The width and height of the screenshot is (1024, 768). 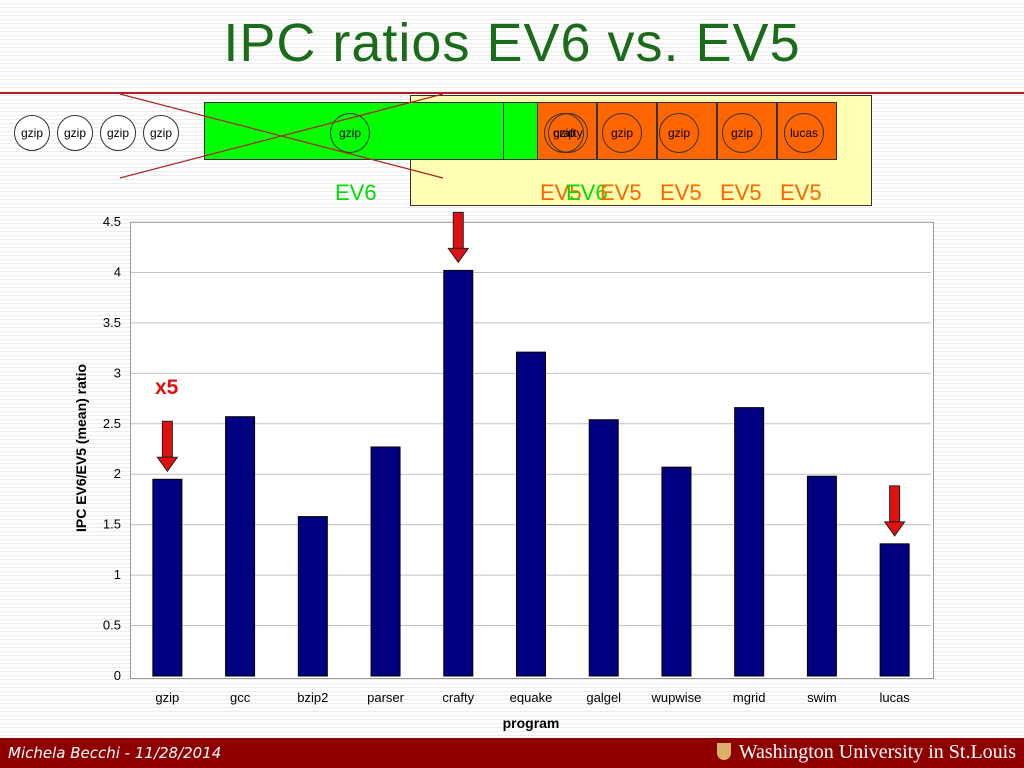 What do you see at coordinates (458, 473) in the screenshot?
I see `bar-crafty` at bounding box center [458, 473].